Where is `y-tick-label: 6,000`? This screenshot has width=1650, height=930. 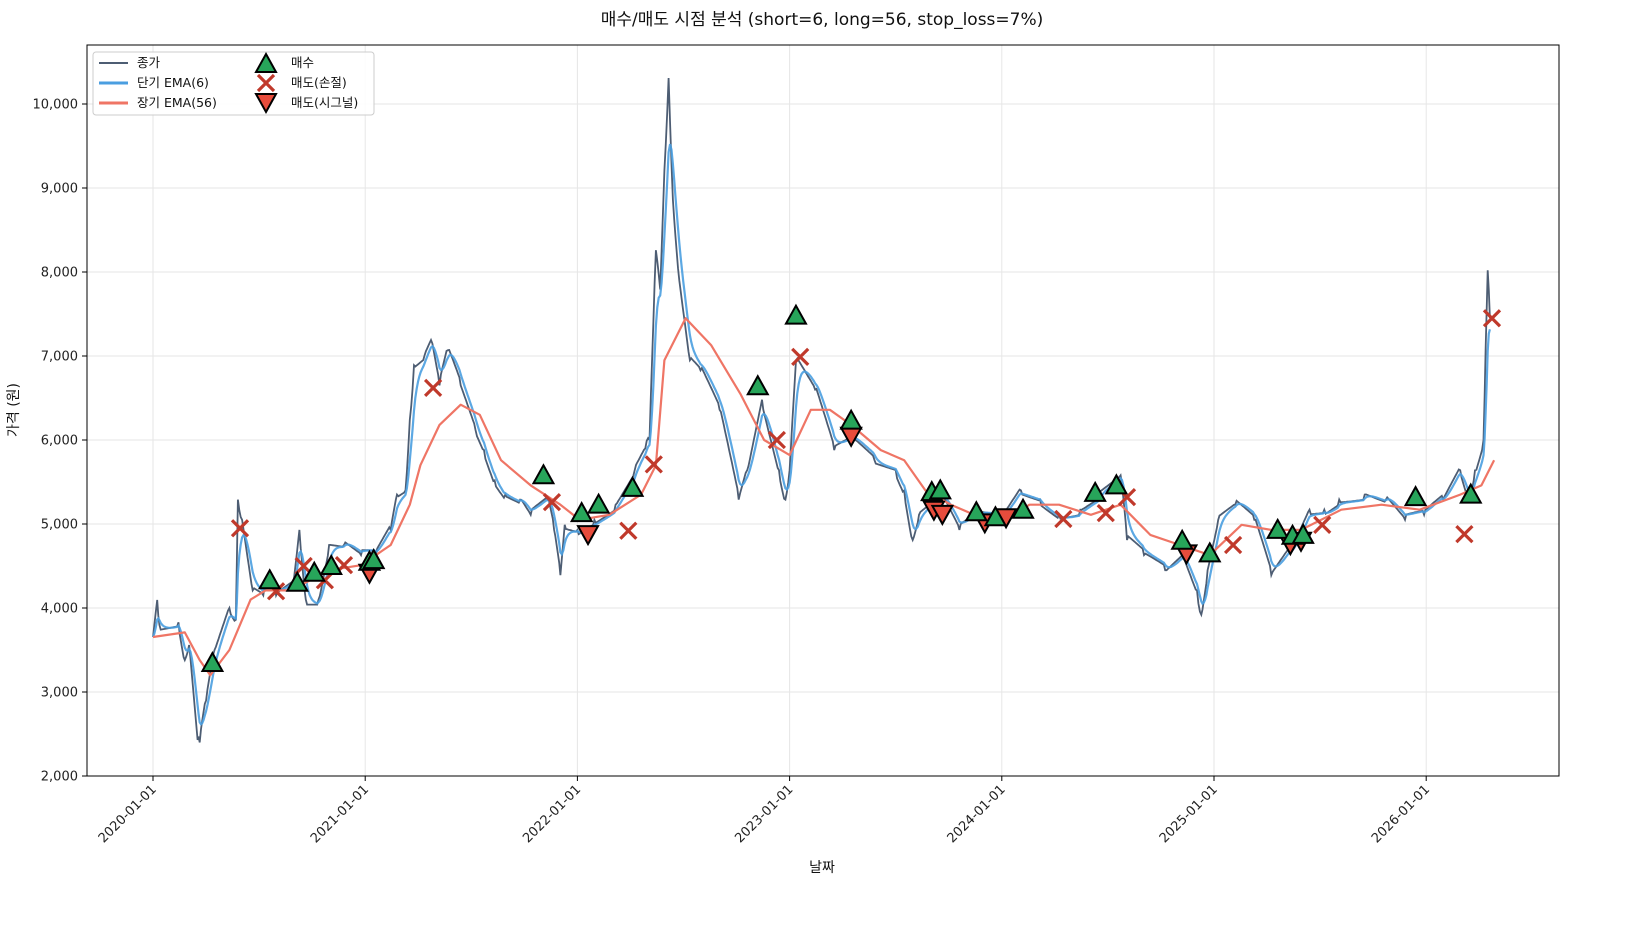 y-tick-label: 6,000 is located at coordinates (59, 441).